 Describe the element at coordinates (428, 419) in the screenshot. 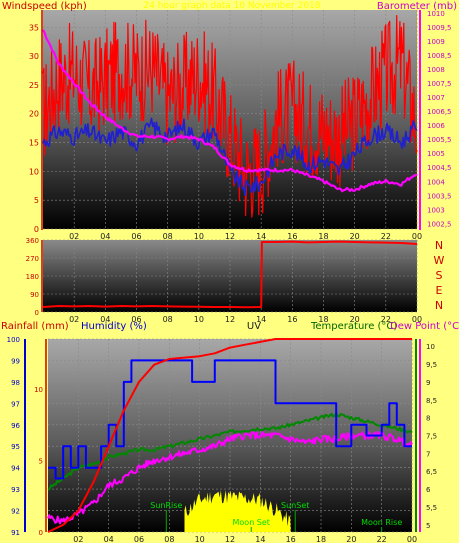

I see `temperature-y-tick-label: 8` at that location.